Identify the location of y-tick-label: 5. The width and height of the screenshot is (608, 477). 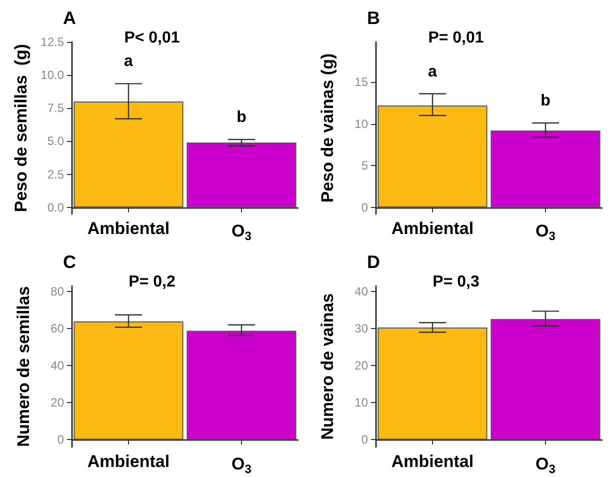
(364, 165).